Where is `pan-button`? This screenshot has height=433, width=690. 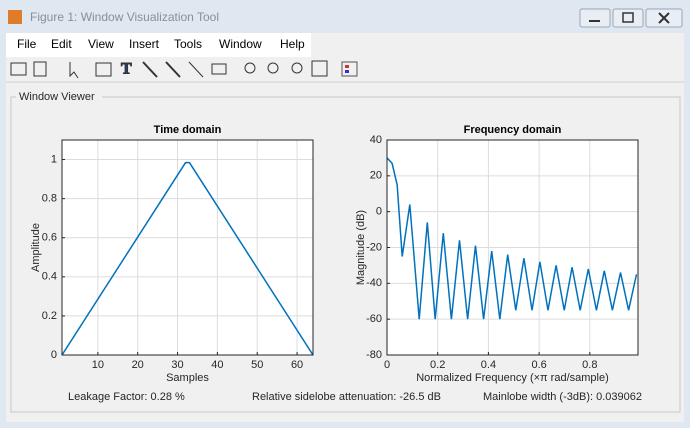 pan-button is located at coordinates (297, 68).